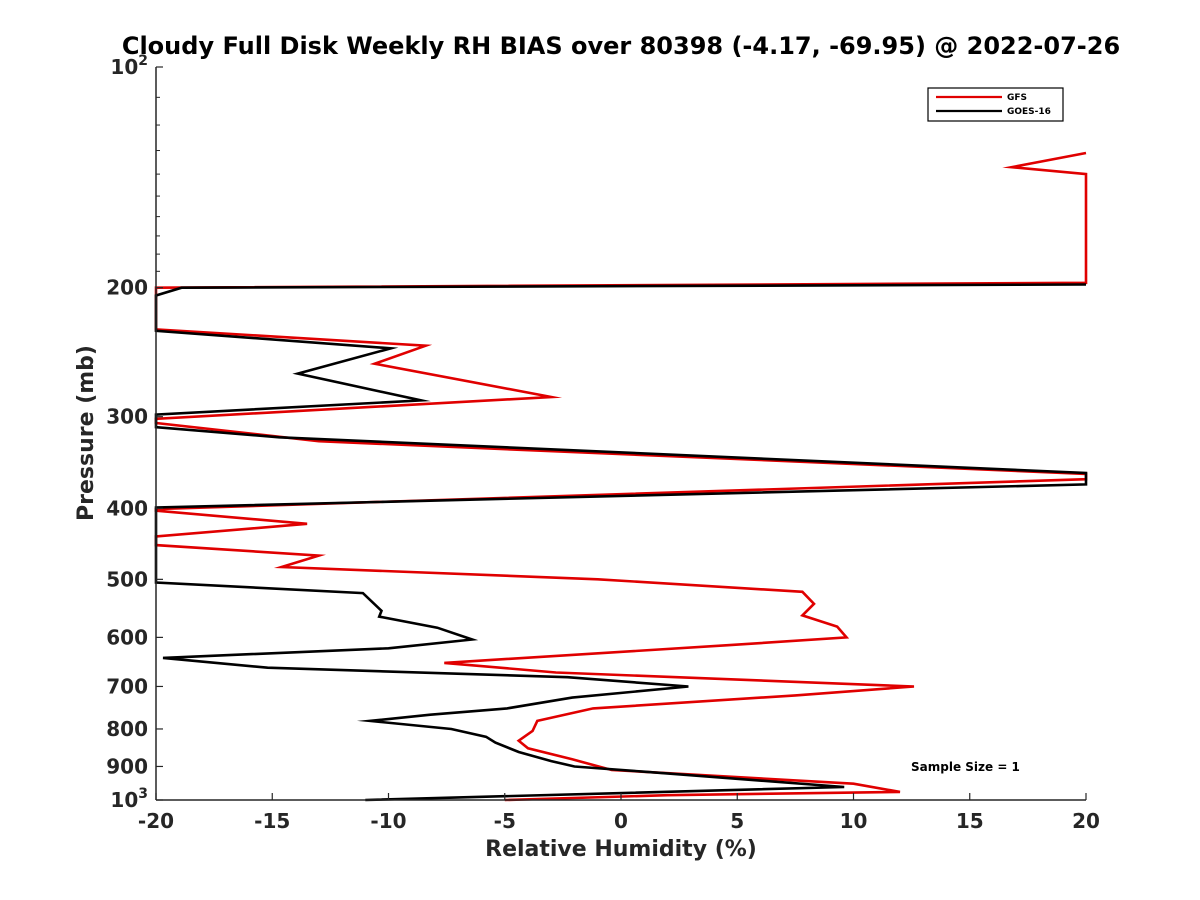 The image size is (1200, 900). What do you see at coordinates (86, 433) in the screenshot?
I see `y-axis-title: Pressure (mb)` at bounding box center [86, 433].